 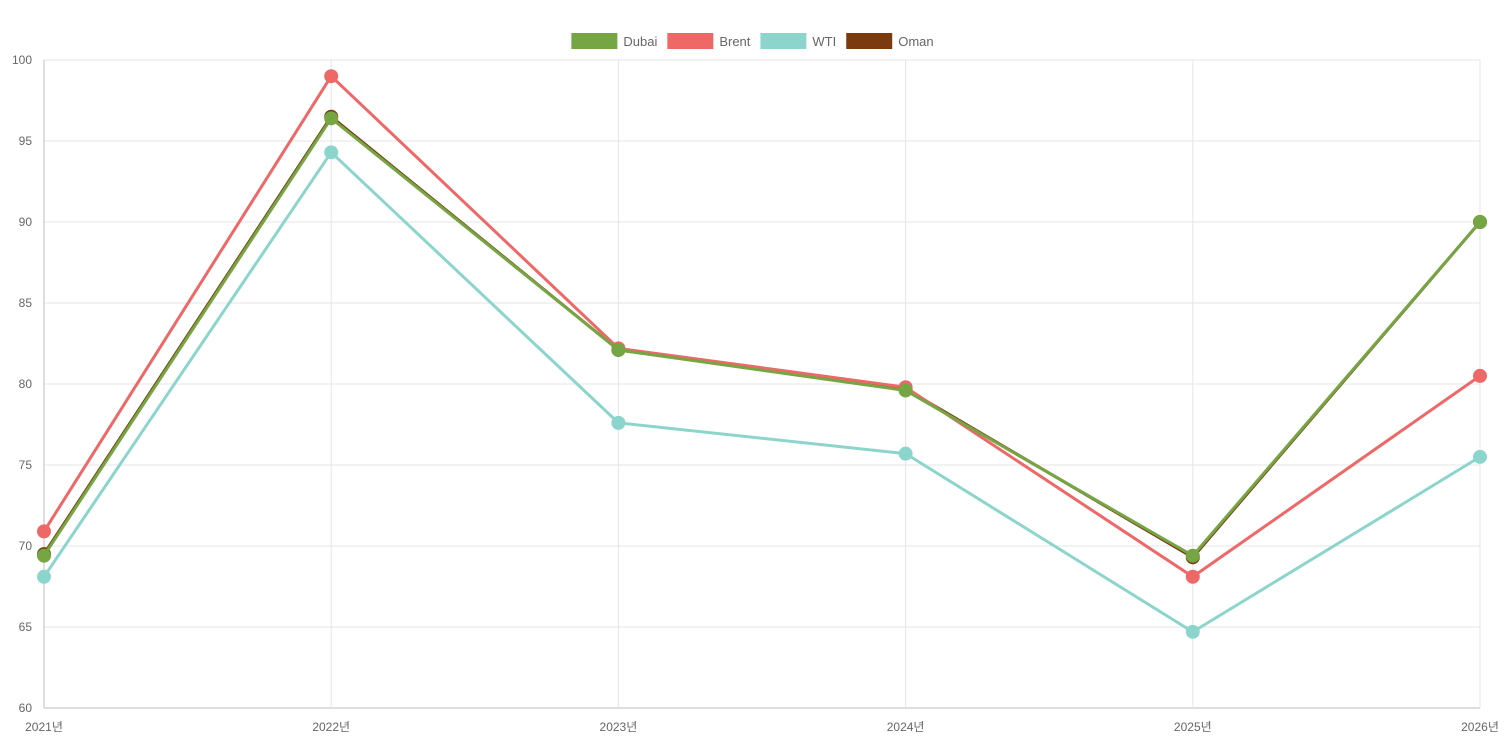 I want to click on y-tick-label: 95, so click(x=26, y=141).